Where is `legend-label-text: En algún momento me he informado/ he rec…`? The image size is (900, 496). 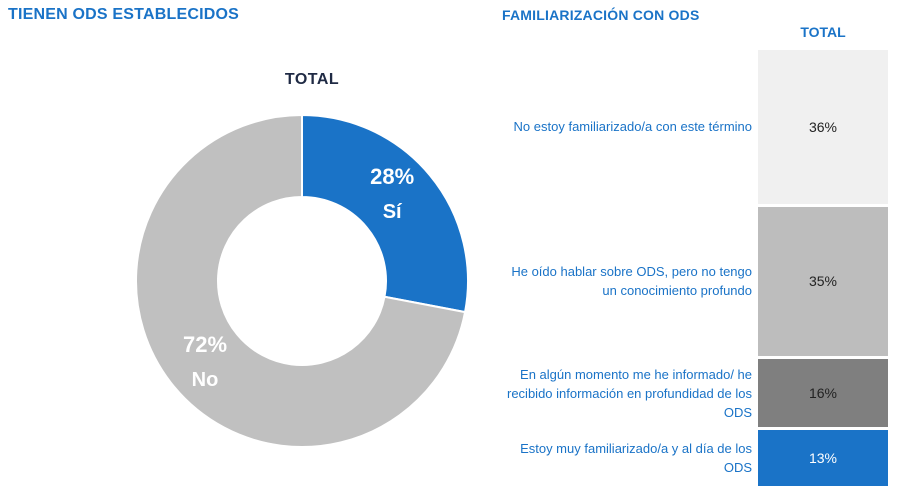 legend-label-text: En algún momento me he informado/ he rec… is located at coordinates (629, 393).